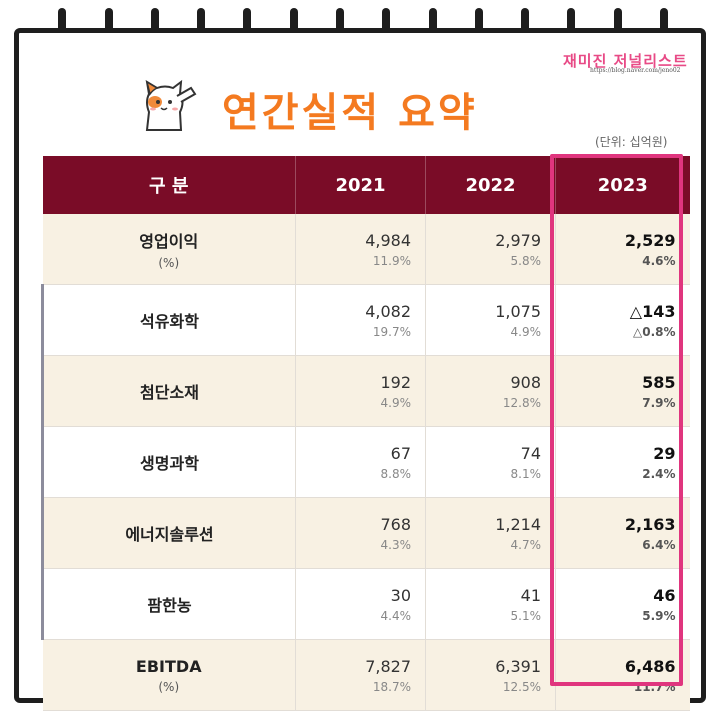 This screenshot has width=728, height=717. Describe the element at coordinates (391, 260) in the screenshot. I see `cell-percent: 11.9%` at that location.